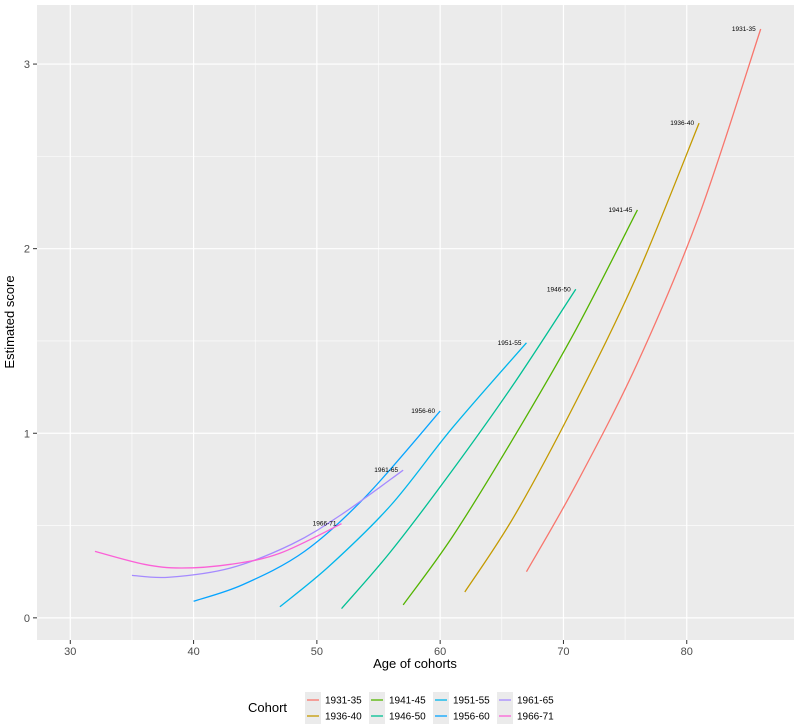 The image size is (800, 727). I want to click on legend-label-1951-55: 1951-55, so click(471, 701).